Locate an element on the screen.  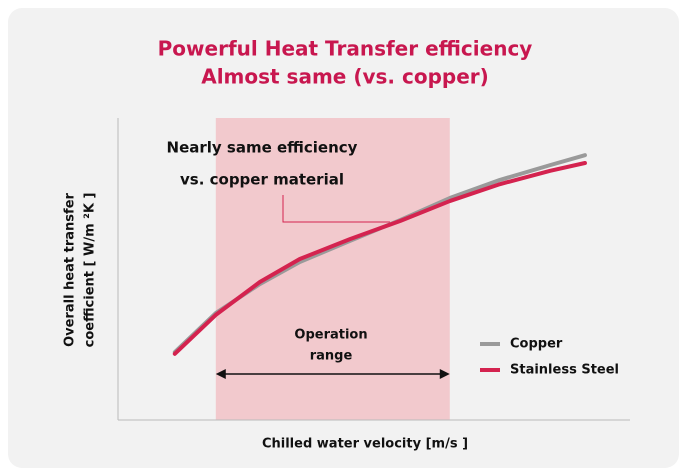
annotation: vs. copper material is located at coordinates (262, 180).